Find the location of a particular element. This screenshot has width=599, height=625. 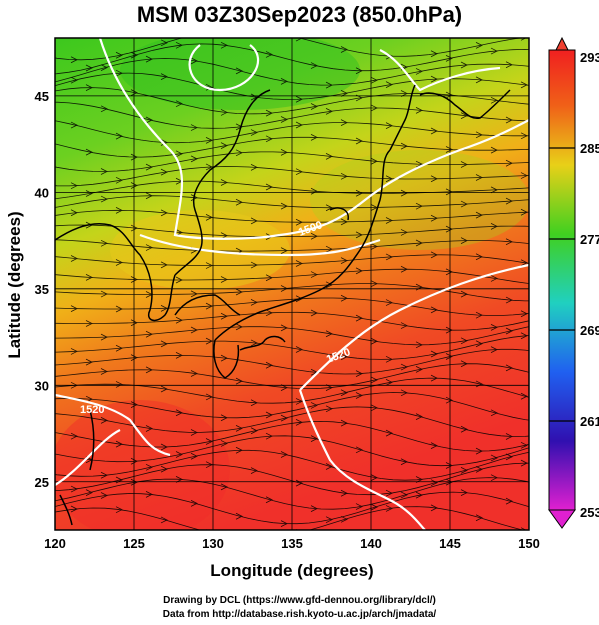

x-tick-label: 120 is located at coordinates (55, 543).